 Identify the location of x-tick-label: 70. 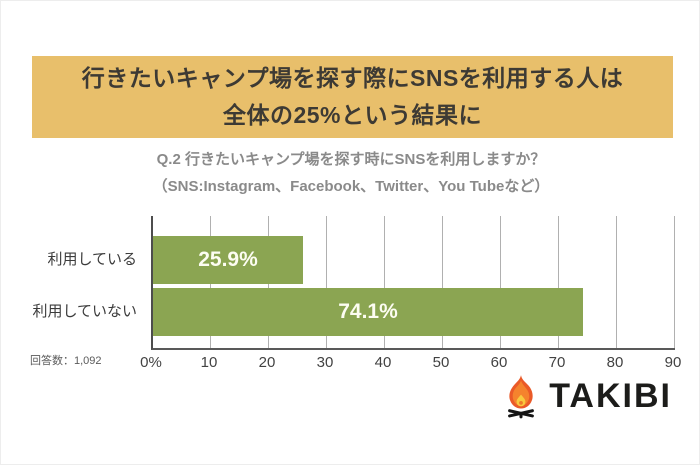
(557, 362).